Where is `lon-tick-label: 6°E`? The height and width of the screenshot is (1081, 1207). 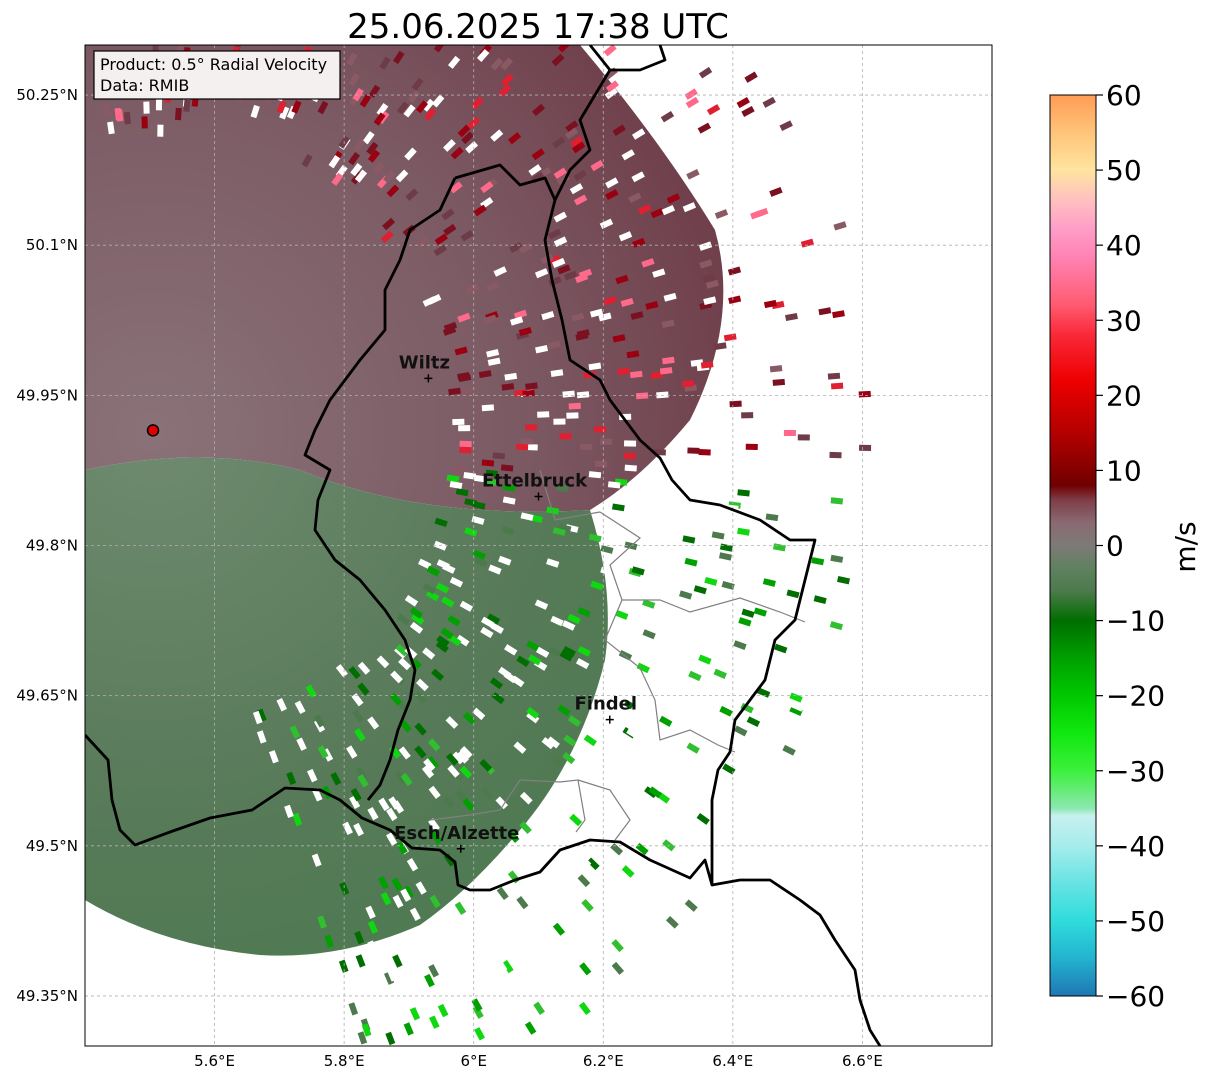
lon-tick-label: 6°E is located at coordinates (473, 1061).